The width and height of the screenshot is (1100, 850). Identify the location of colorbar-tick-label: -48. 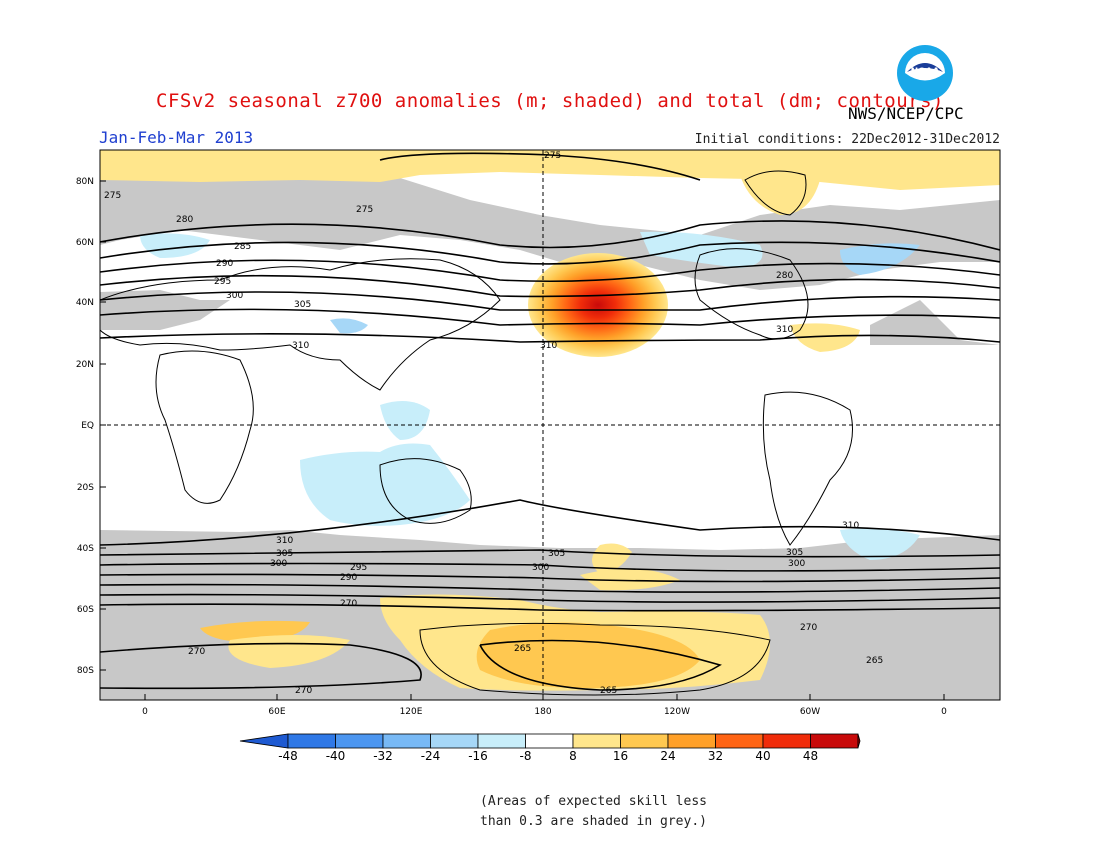
(288, 756).